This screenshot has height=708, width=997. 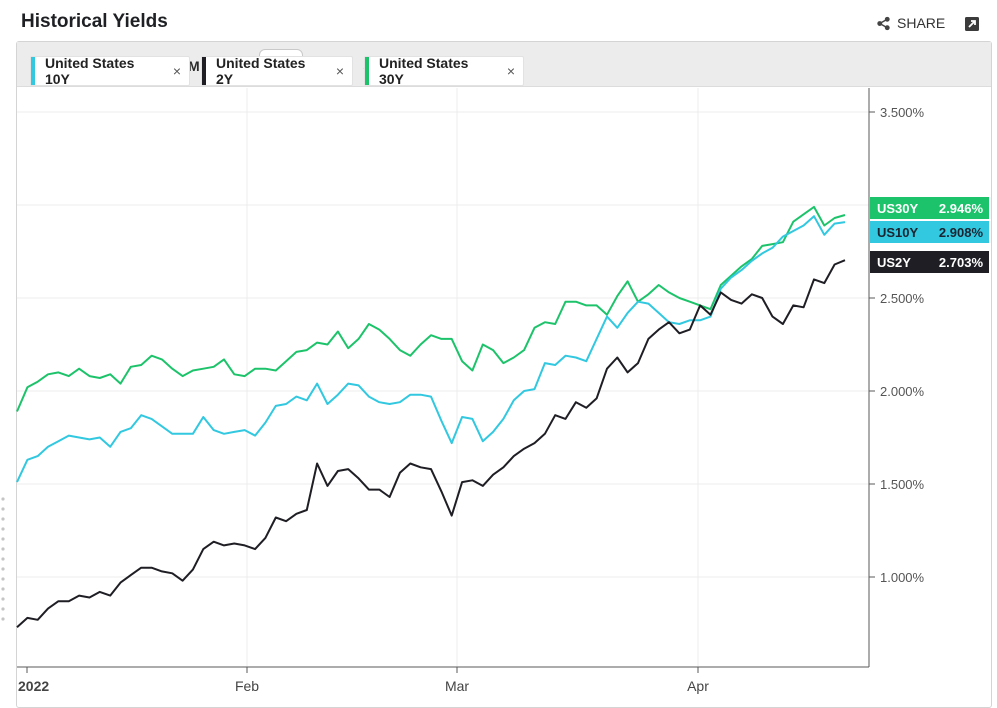 I want to click on page-title: Historical Yields, so click(x=94, y=21).